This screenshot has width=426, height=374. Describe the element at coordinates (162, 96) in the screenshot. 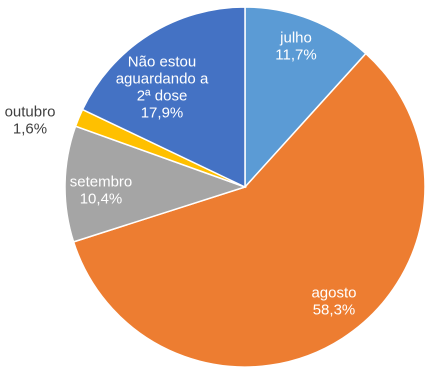

I see `data-label-line: 2ª dose` at that location.